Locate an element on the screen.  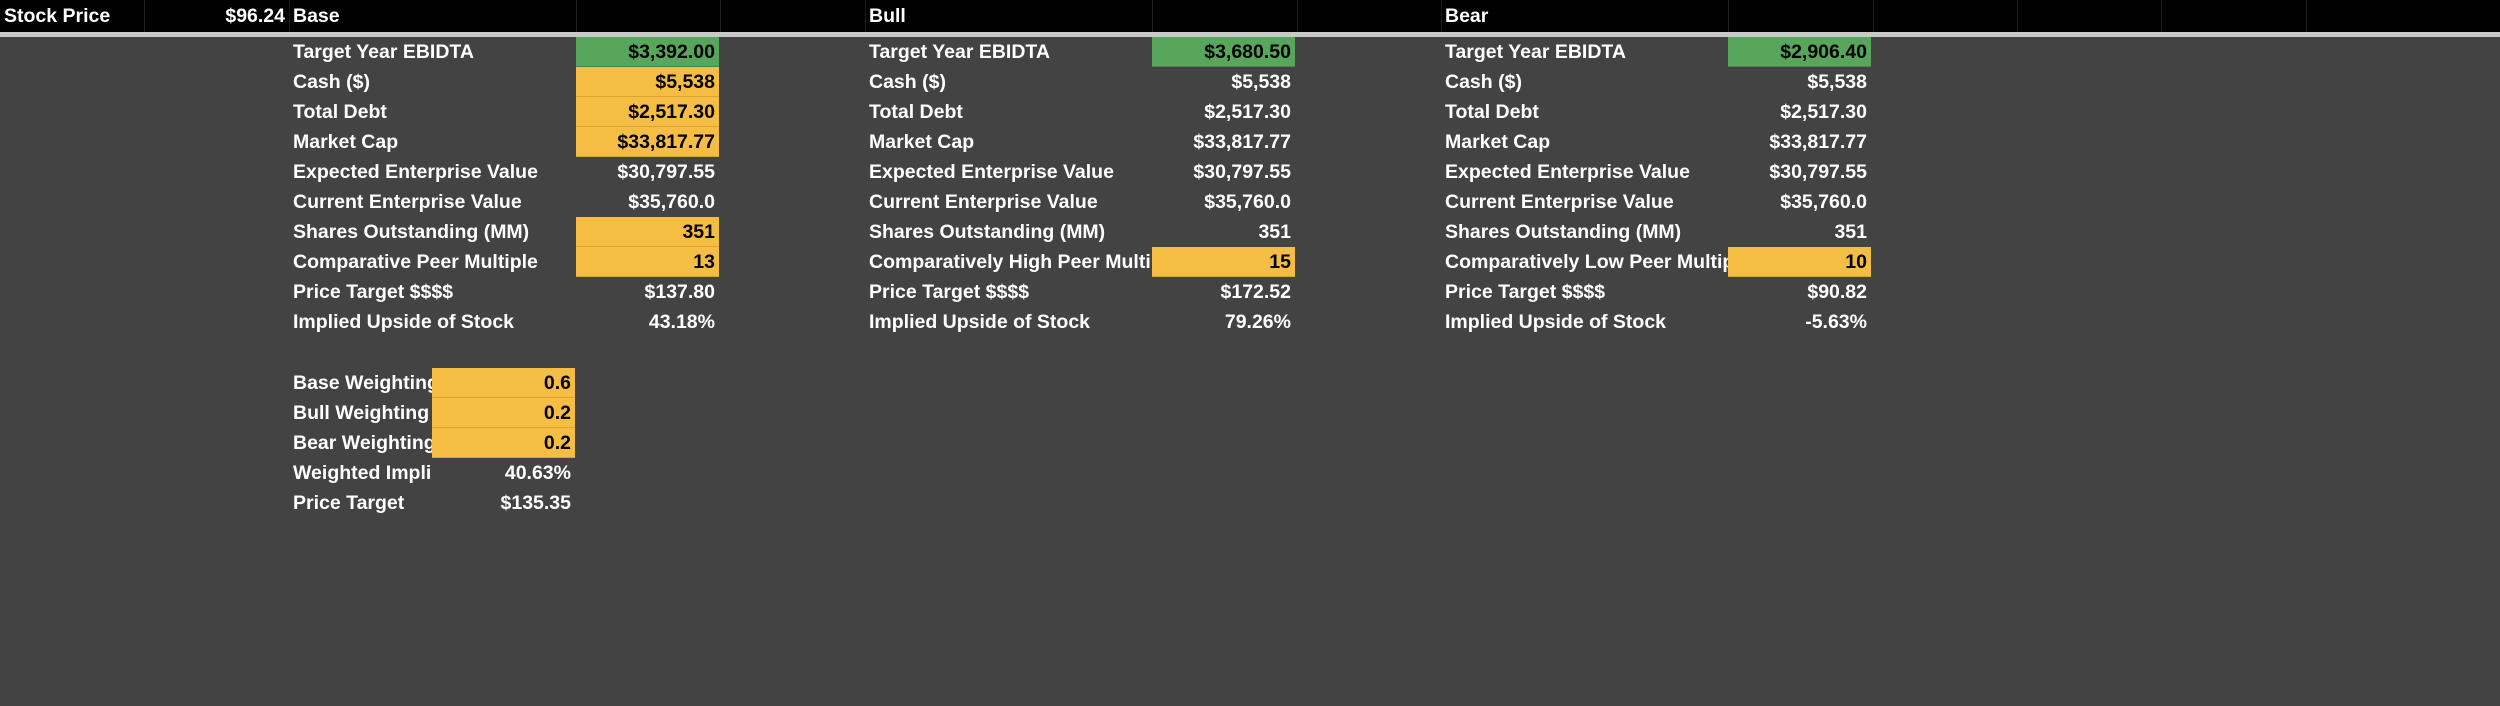
row-value: $137.80 is located at coordinates (680, 292).